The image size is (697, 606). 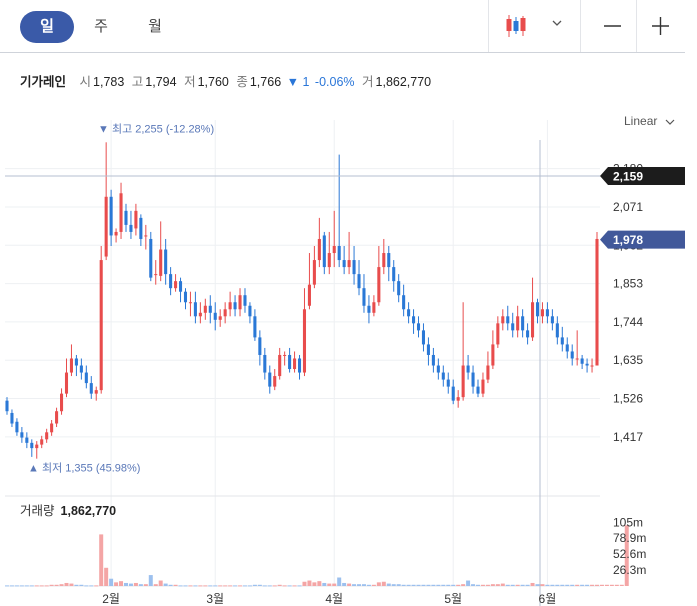 I want to click on tab-monthly: 월, so click(x=155, y=26).